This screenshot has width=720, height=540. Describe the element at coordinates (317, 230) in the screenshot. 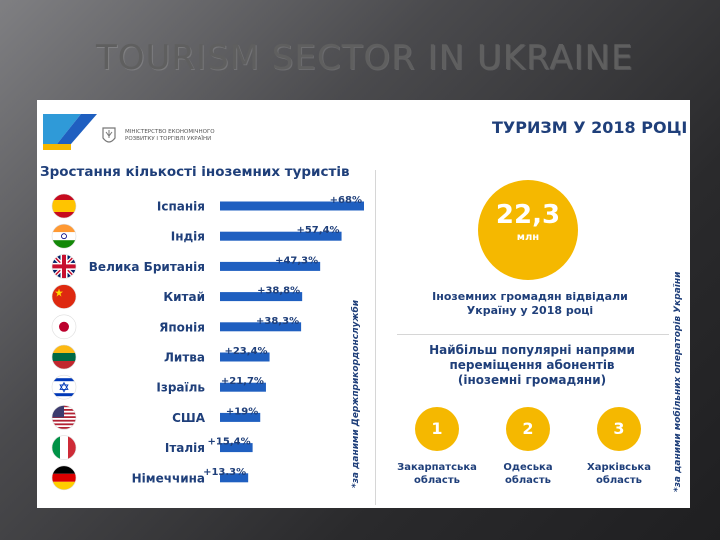

I see `value-label: +57,4%` at that location.